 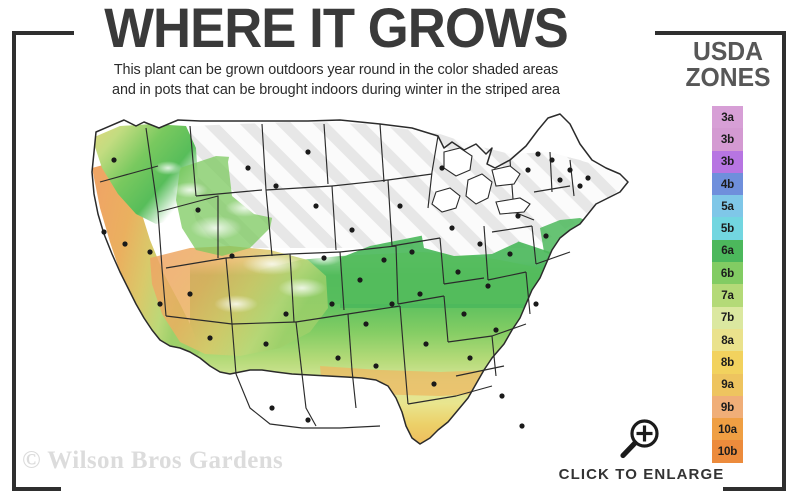 What do you see at coordinates (728, 77) in the screenshot?
I see `legend-heading-line-2: ZONES` at bounding box center [728, 77].